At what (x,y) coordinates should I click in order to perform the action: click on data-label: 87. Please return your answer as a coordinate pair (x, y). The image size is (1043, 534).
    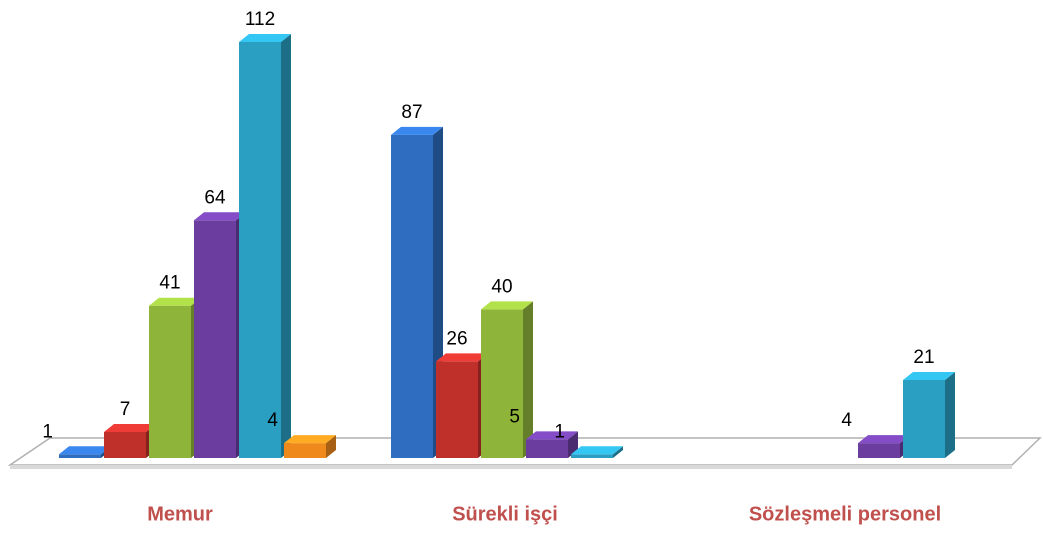
    Looking at the image, I should click on (411, 112).